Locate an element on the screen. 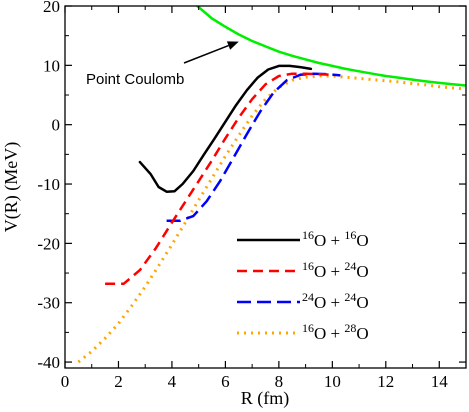 The image size is (469, 412). x-tick-label: 4 is located at coordinates (172, 381).